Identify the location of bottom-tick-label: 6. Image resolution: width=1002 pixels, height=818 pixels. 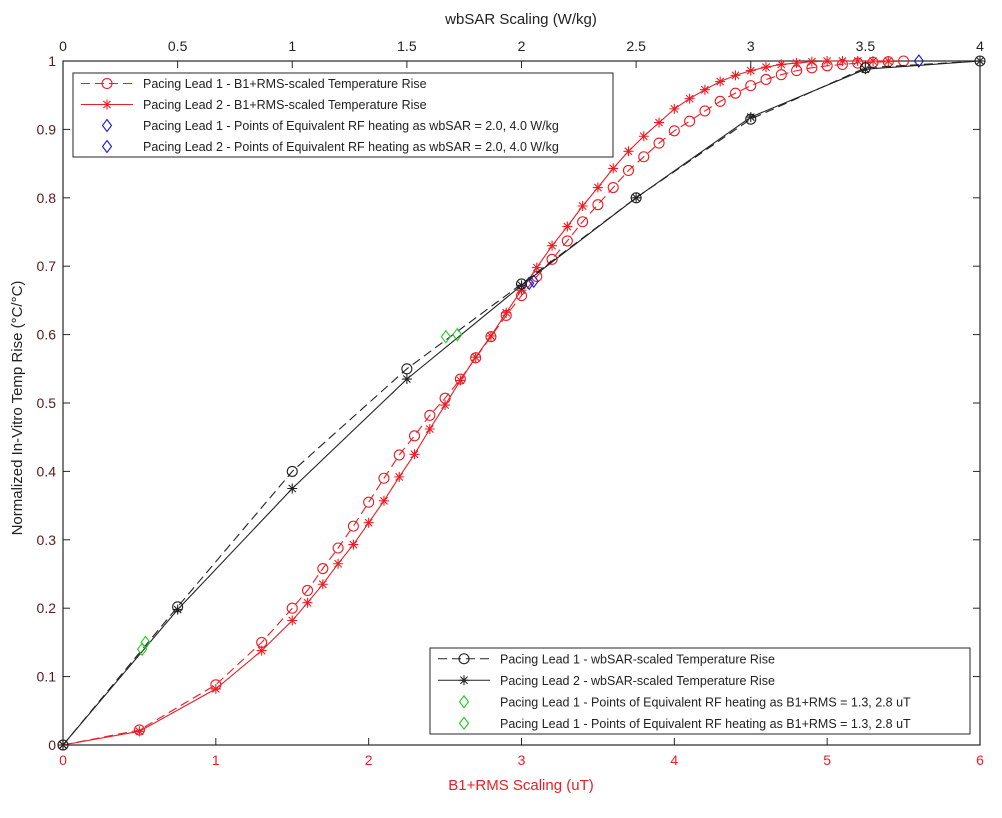
(980, 760).